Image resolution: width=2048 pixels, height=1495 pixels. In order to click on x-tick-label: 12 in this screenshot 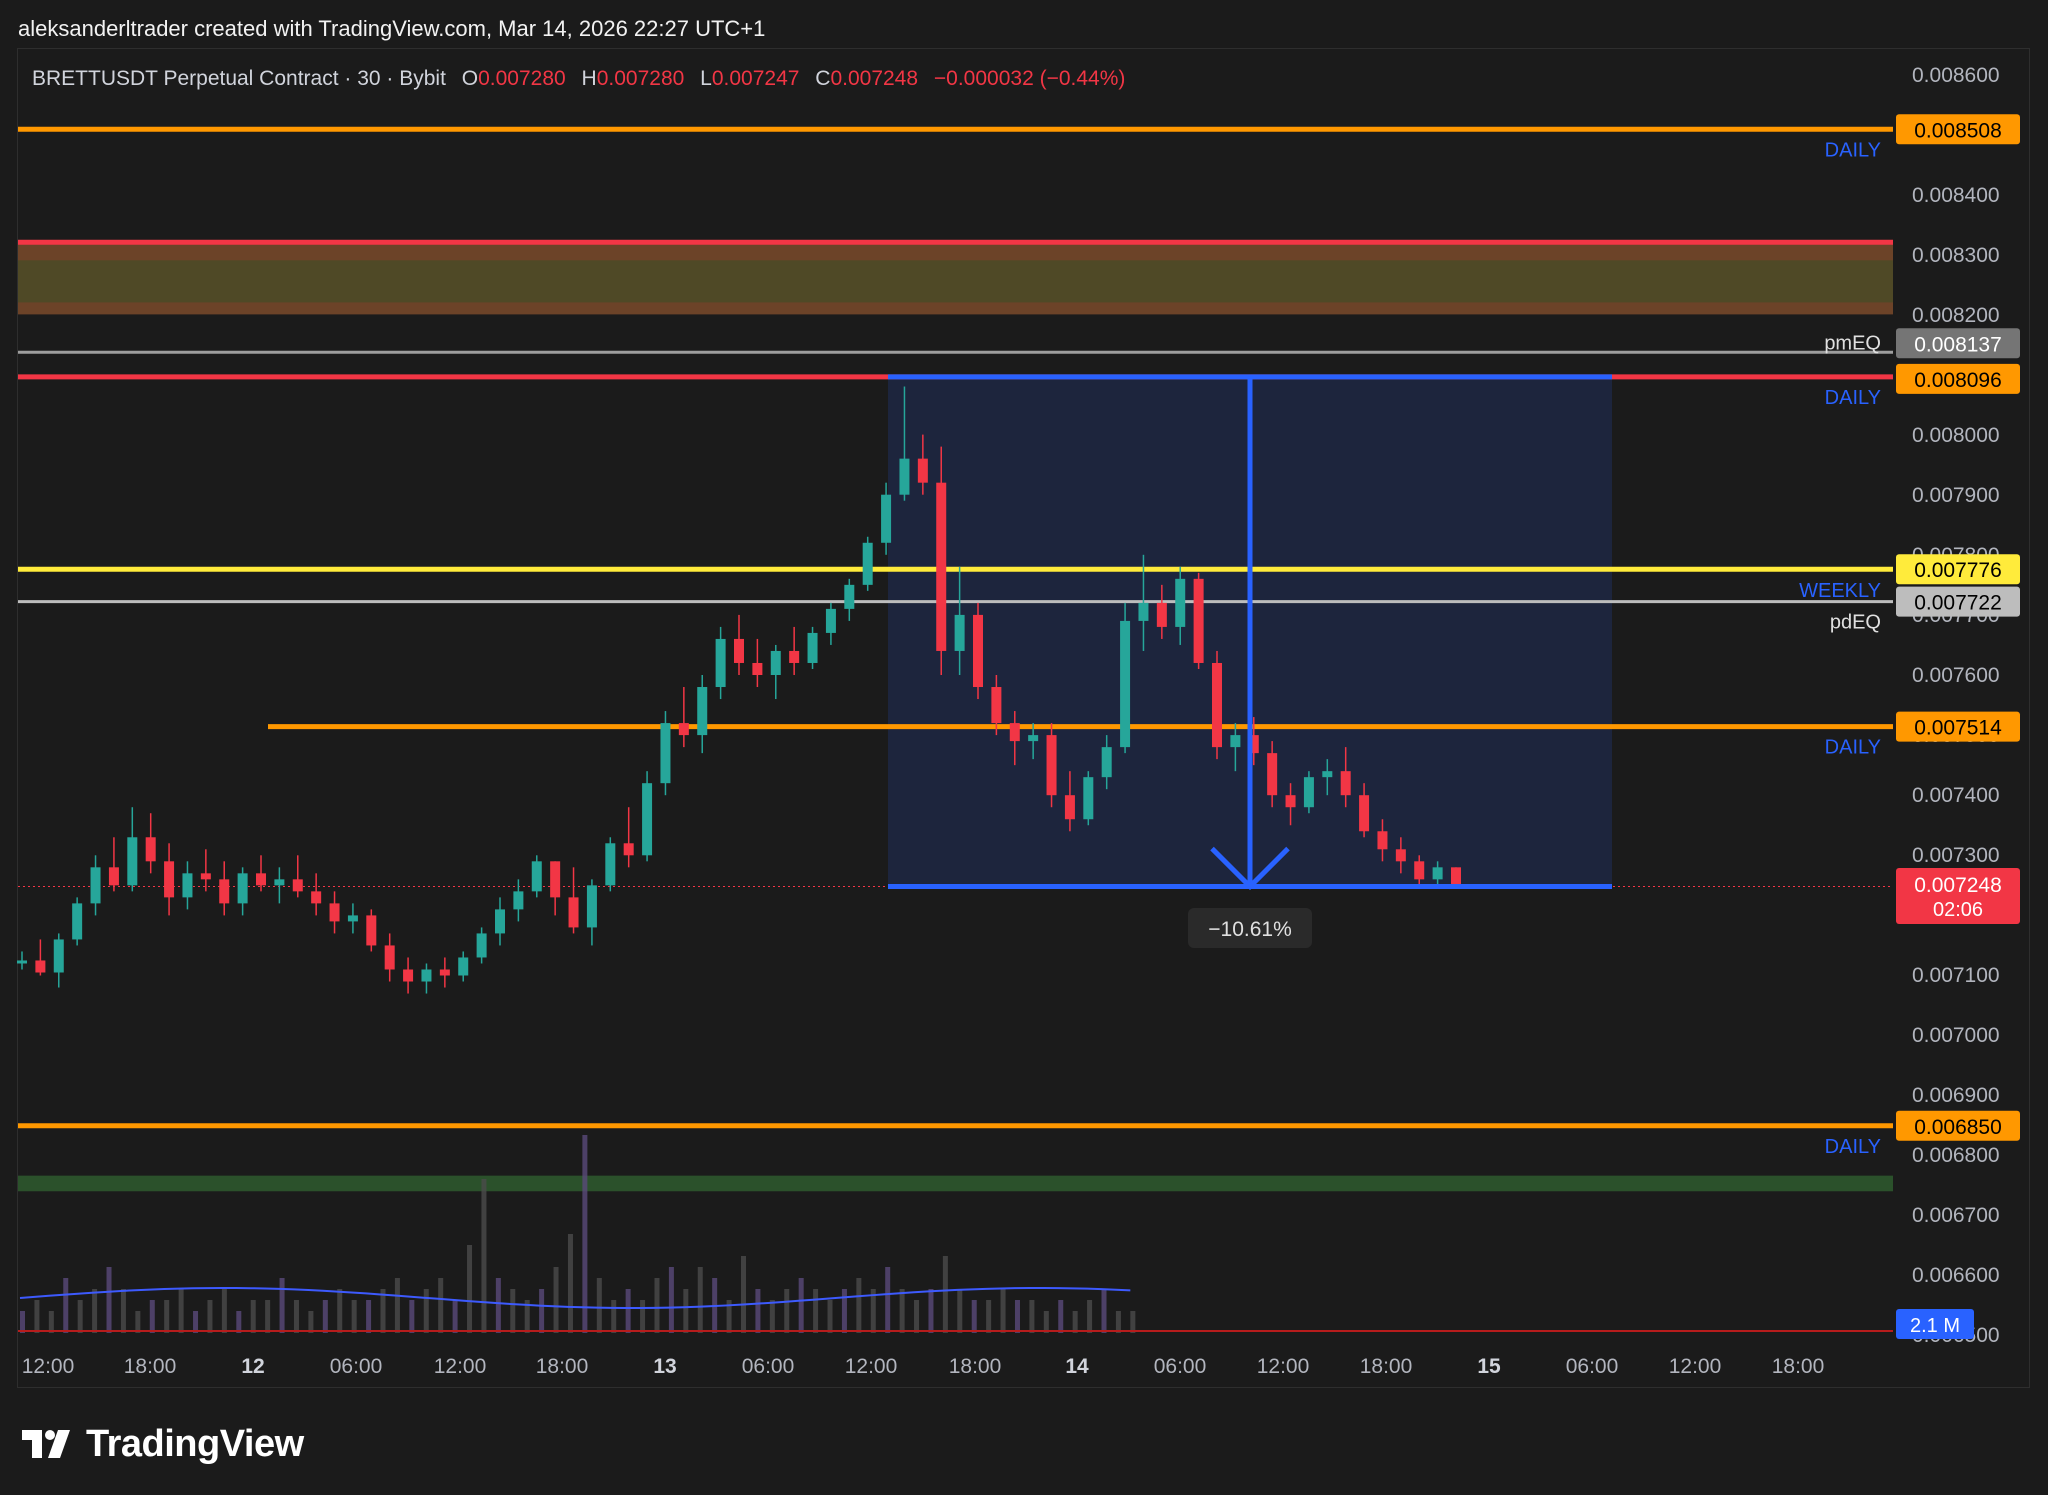, I will do `click(252, 1366)`.